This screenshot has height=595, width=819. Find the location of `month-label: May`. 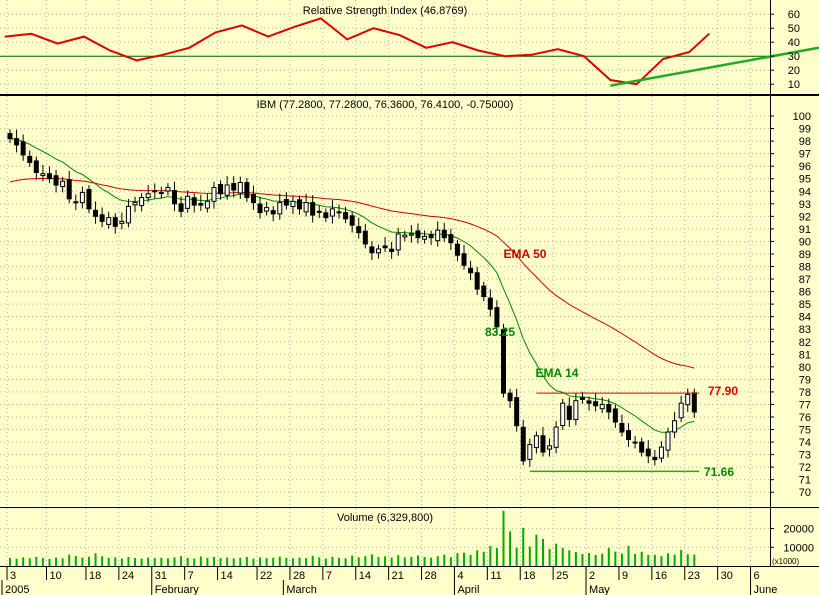

month-label: May is located at coordinates (599, 589).